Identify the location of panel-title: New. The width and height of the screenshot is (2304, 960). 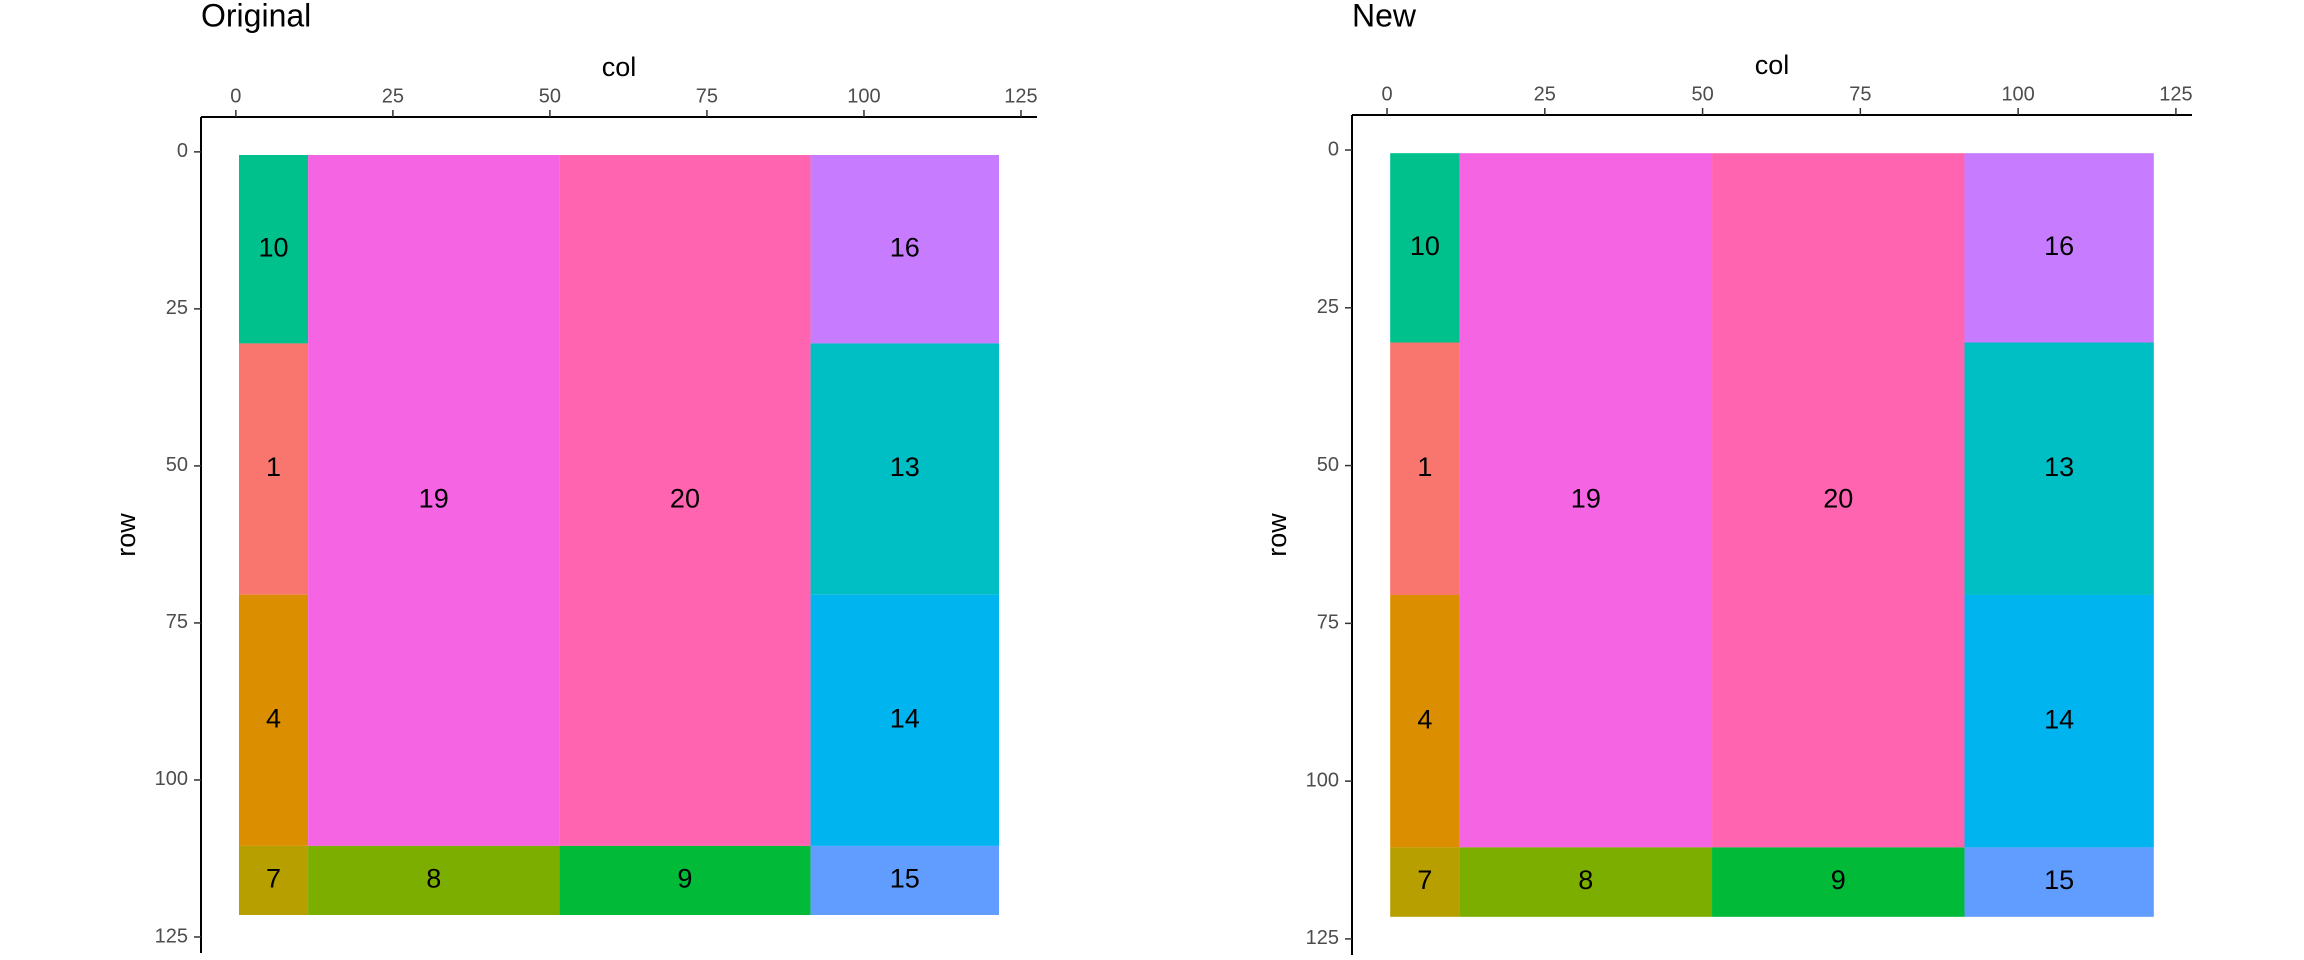
(1384, 16).